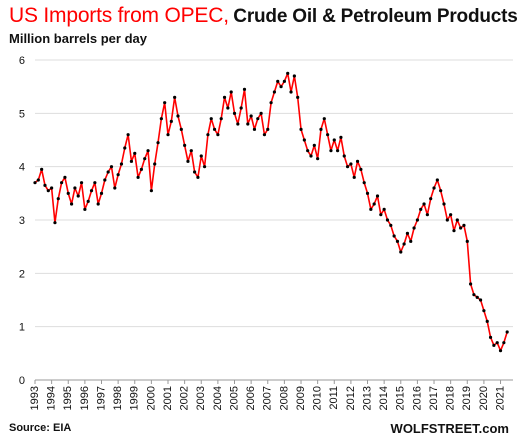 Image resolution: width=518 pixels, height=444 pixels. Describe the element at coordinates (484, 398) in the screenshot. I see `x-tick-label: 2020` at that location.